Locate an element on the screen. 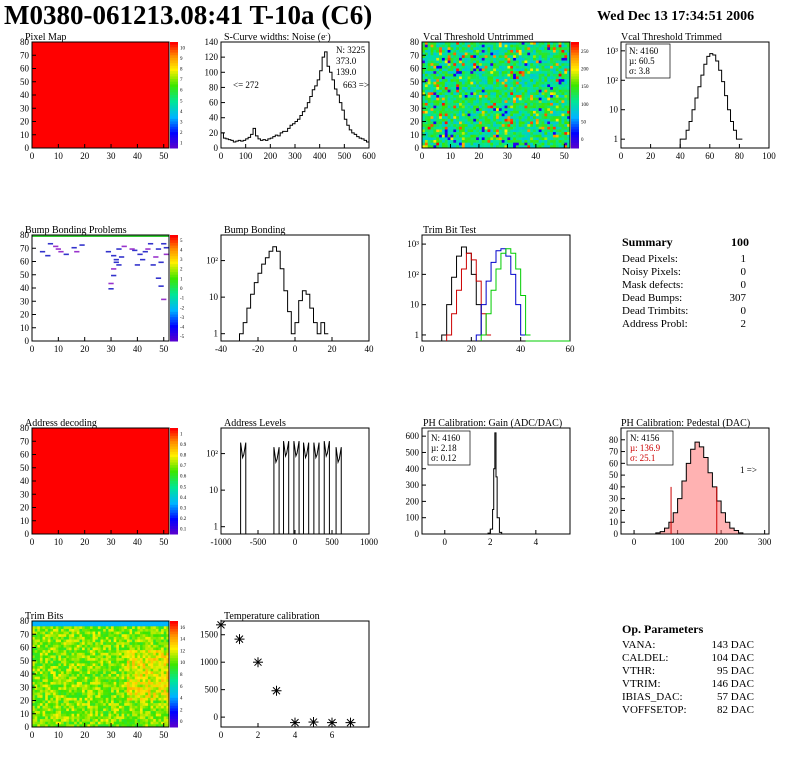  chart-title: Temperature calibration is located at coordinates (272, 616).